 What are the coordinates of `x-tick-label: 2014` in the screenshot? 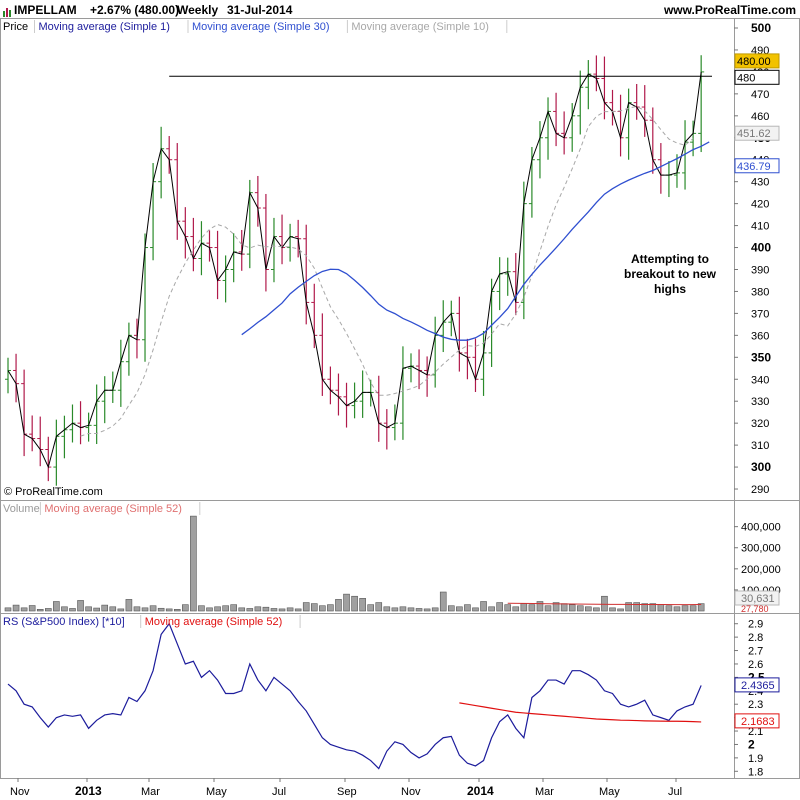 It's located at (480, 791).